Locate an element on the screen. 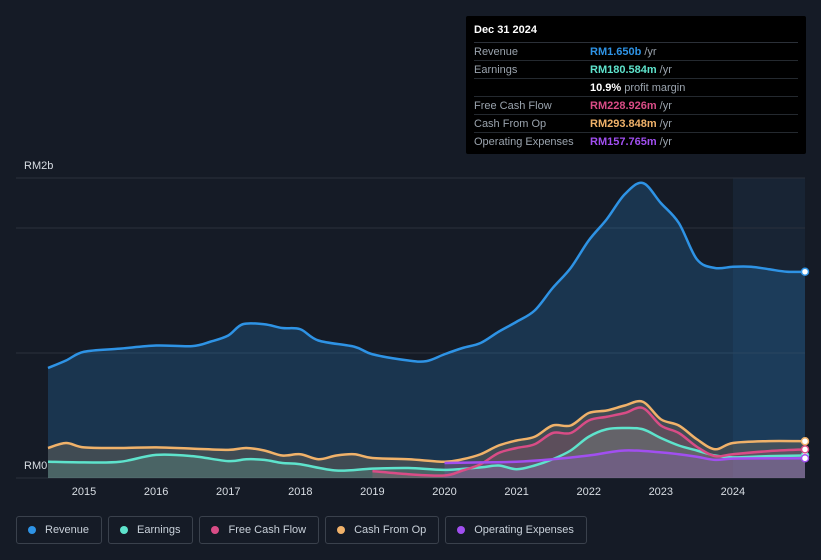 The height and width of the screenshot is (560, 821). free-cash-flow-line is located at coordinates (589, 441).